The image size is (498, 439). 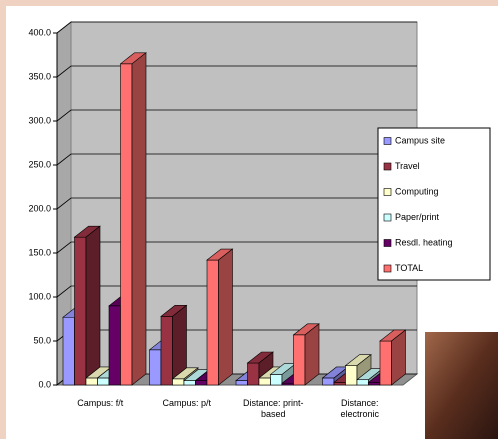 I want to click on y-tick-label: 200.0, so click(x=39, y=208).